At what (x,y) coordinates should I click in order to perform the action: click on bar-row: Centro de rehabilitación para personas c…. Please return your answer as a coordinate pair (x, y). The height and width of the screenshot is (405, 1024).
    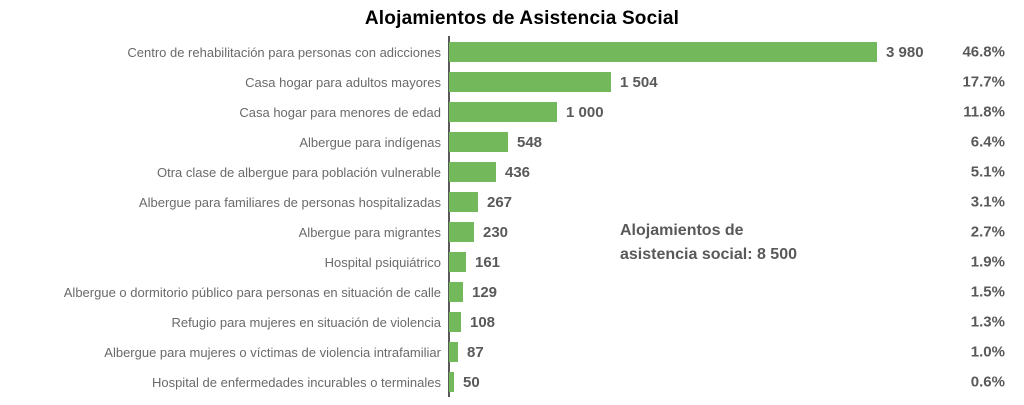
    Looking at the image, I should click on (512, 52).